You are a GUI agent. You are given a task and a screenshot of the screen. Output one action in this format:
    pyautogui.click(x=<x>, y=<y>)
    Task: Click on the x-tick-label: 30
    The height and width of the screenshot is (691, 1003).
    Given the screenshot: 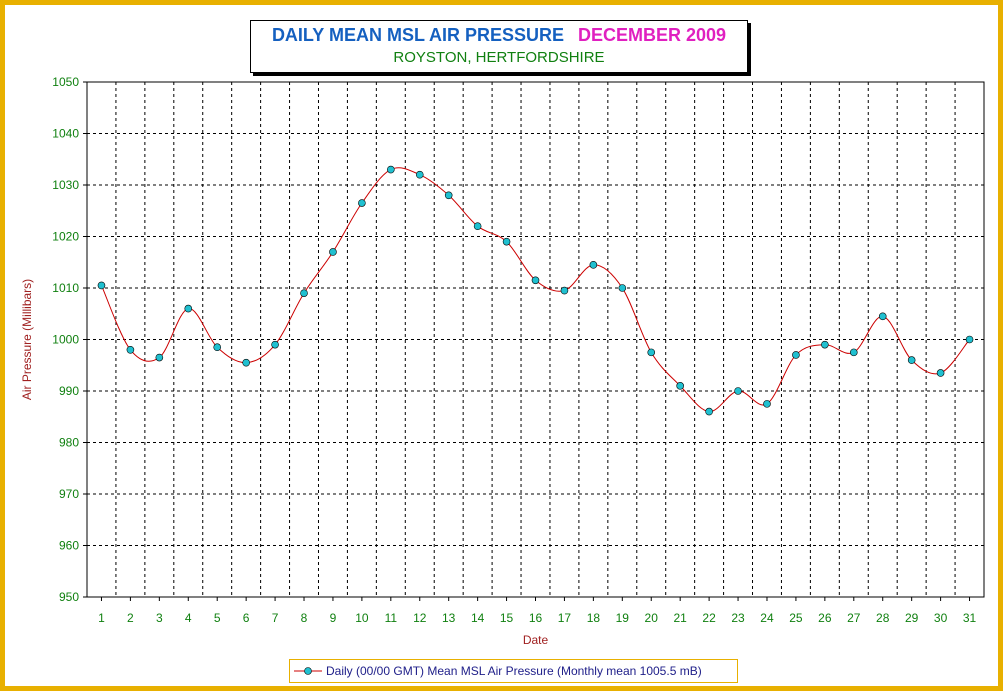 What is the action you would take?
    pyautogui.click(x=941, y=618)
    